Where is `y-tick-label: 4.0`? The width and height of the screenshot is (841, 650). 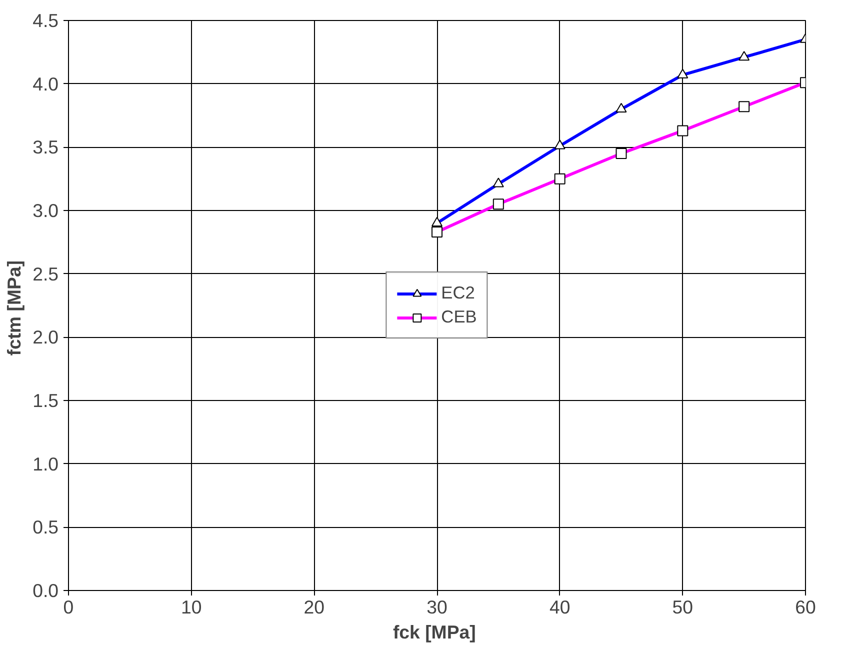
y-tick-label: 4.0 is located at coordinates (45, 83).